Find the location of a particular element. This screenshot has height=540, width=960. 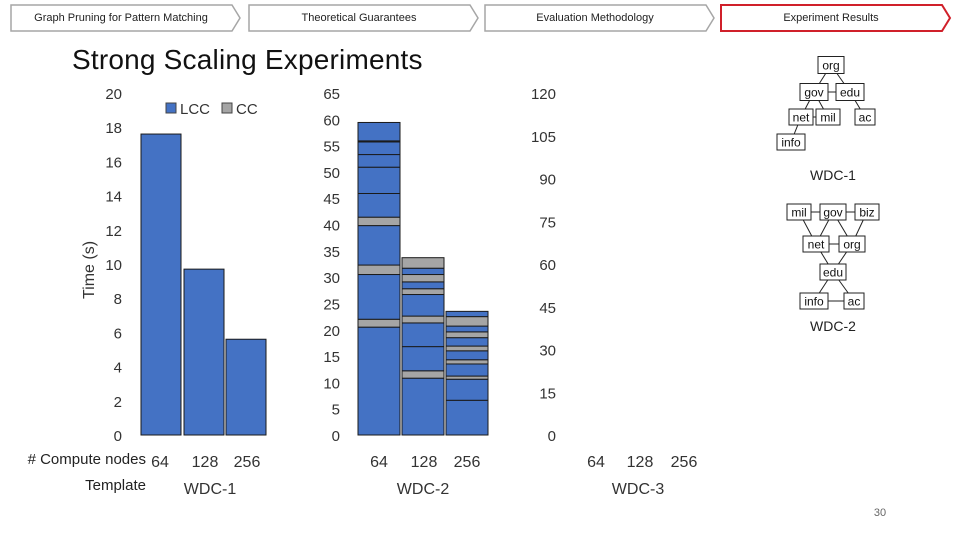

y-tick-label: 20 is located at coordinates (113, 94).